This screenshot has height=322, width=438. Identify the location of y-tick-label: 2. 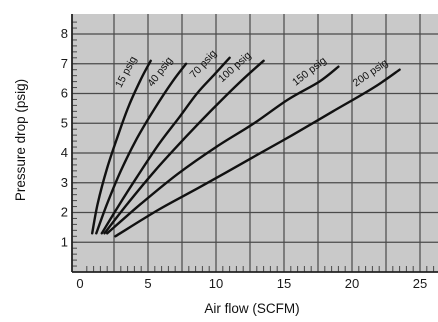
(64, 212).